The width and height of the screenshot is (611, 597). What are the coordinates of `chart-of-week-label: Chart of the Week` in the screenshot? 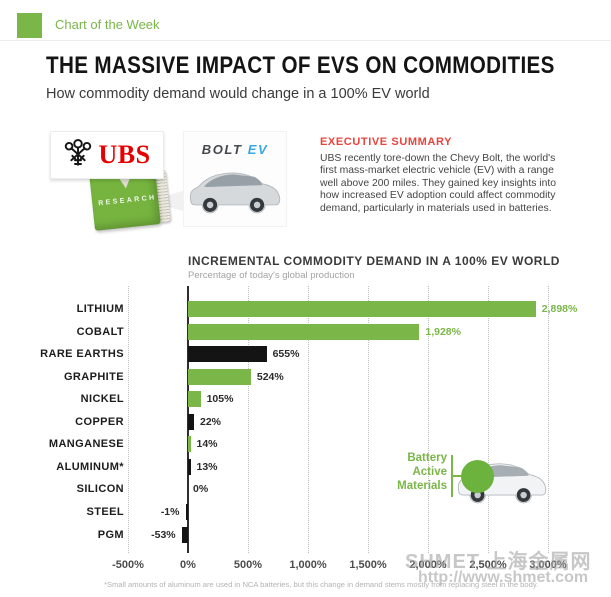 It's located at (107, 24).